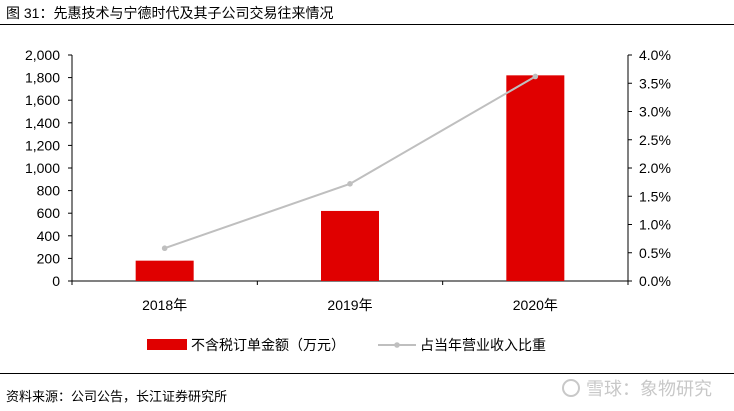  Describe the element at coordinates (49, 213) in the screenshot. I see `left-tick-label: 600` at that location.